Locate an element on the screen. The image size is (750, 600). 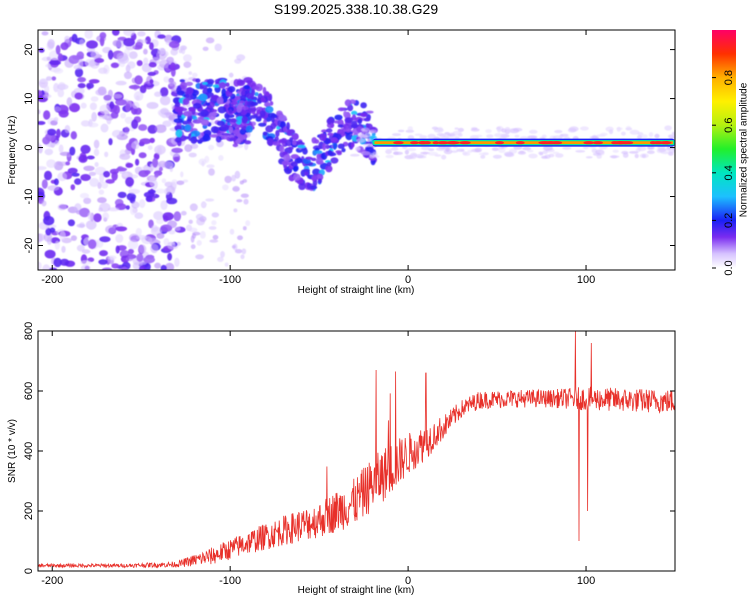
y-tick-label: 20 is located at coordinates (29, 49).